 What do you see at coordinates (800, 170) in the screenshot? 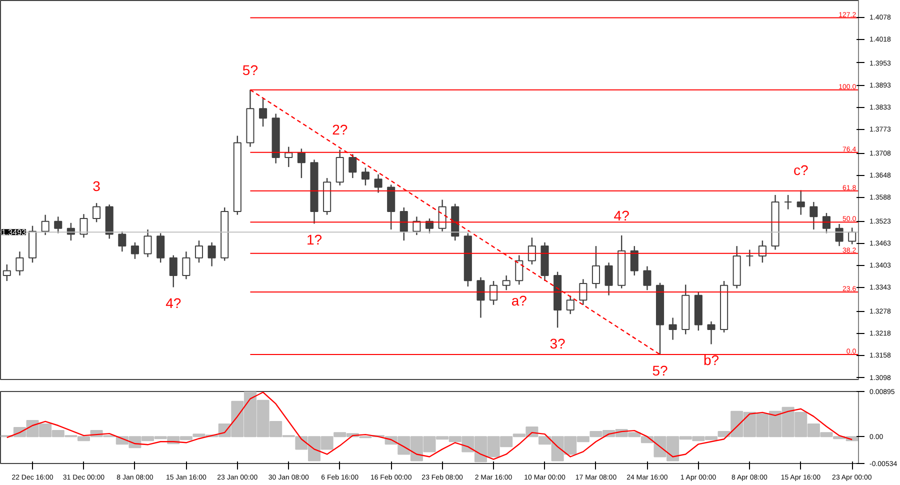
I see `annotation: c?` at bounding box center [800, 170].